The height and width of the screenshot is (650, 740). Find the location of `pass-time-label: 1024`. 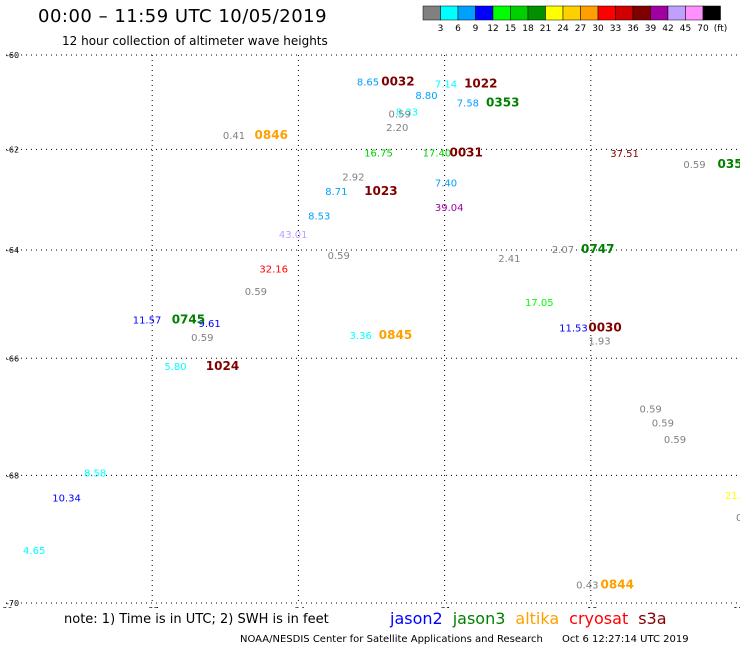

pass-time-label: 1024 is located at coordinates (222, 366).